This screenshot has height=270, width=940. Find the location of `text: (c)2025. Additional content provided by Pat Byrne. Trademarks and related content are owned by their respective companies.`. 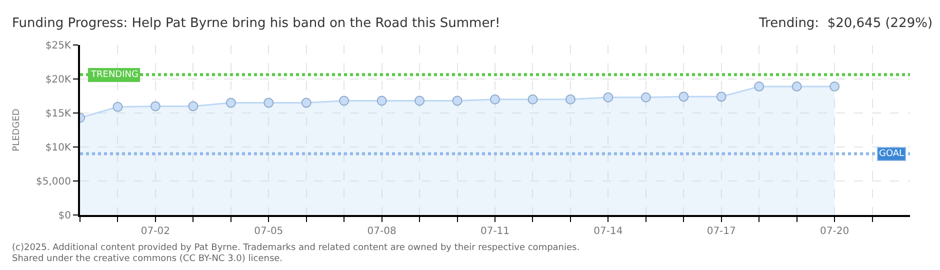

text: (c)2025. Additional content provided by Pat Byrne. Trademarks and related content are owned by their respective companies. is located at coordinates (296, 248).